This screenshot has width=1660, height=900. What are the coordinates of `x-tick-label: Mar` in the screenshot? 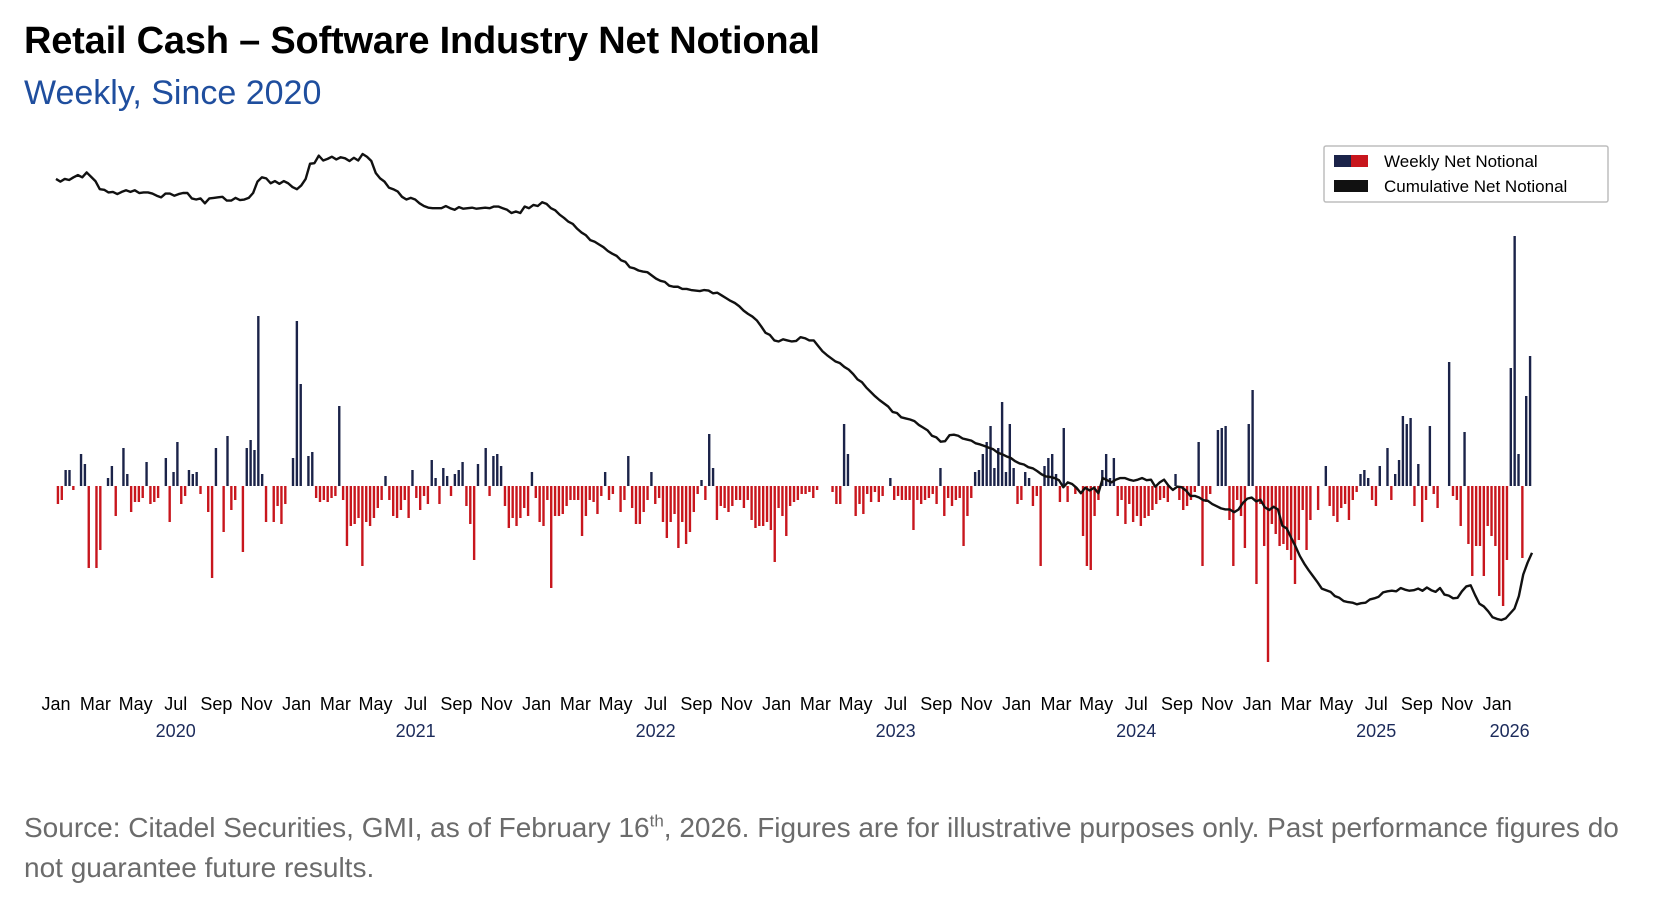 It's located at (335, 704).